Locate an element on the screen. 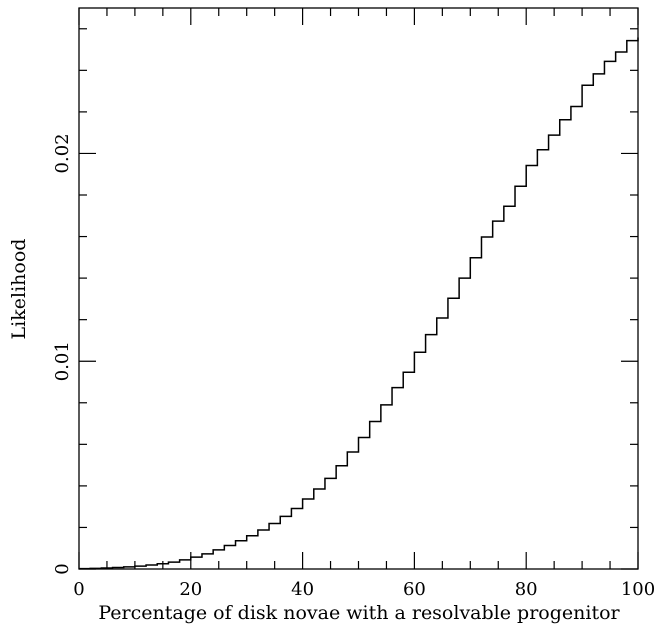 This screenshot has height=627, width=660. x-tick-label-100: 100 is located at coordinates (638, 589).